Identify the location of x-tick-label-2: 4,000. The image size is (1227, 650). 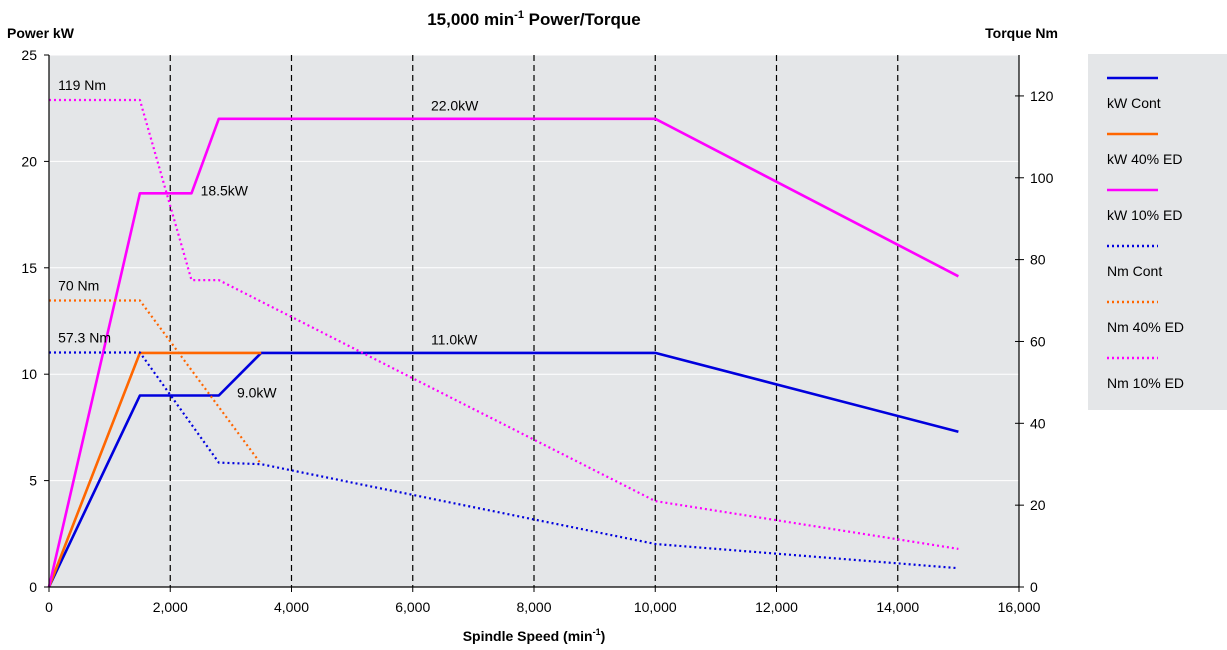
(291, 607).